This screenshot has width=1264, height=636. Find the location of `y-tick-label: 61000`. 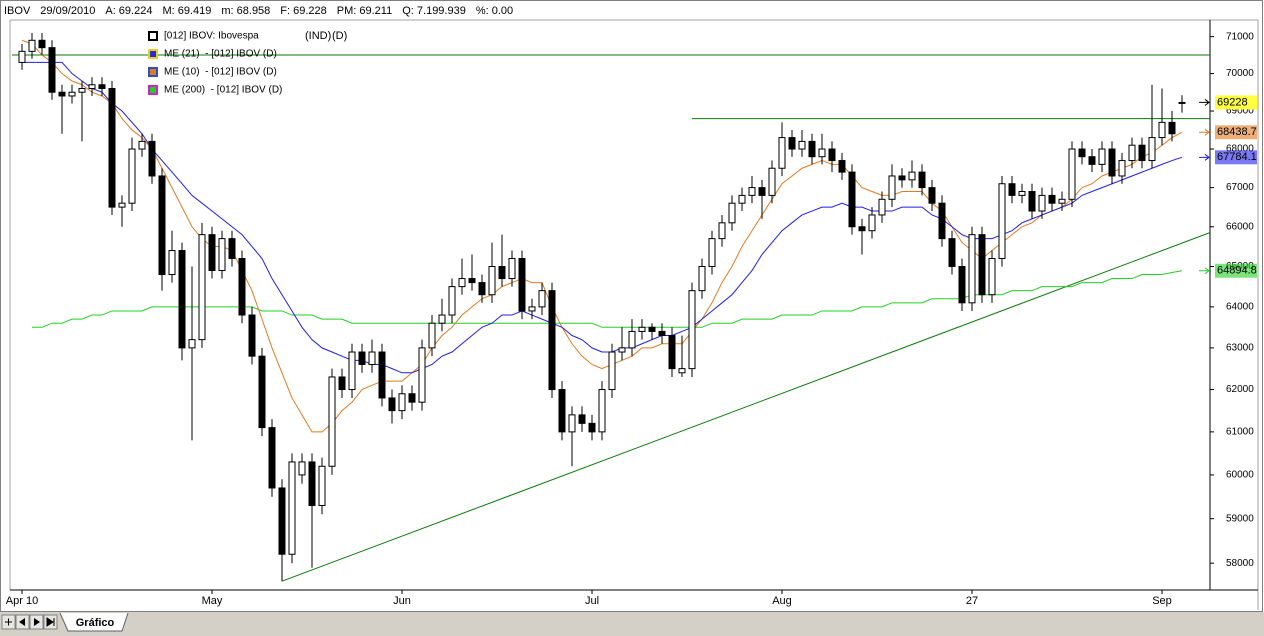

y-tick-label: 61000 is located at coordinates (1240, 432).